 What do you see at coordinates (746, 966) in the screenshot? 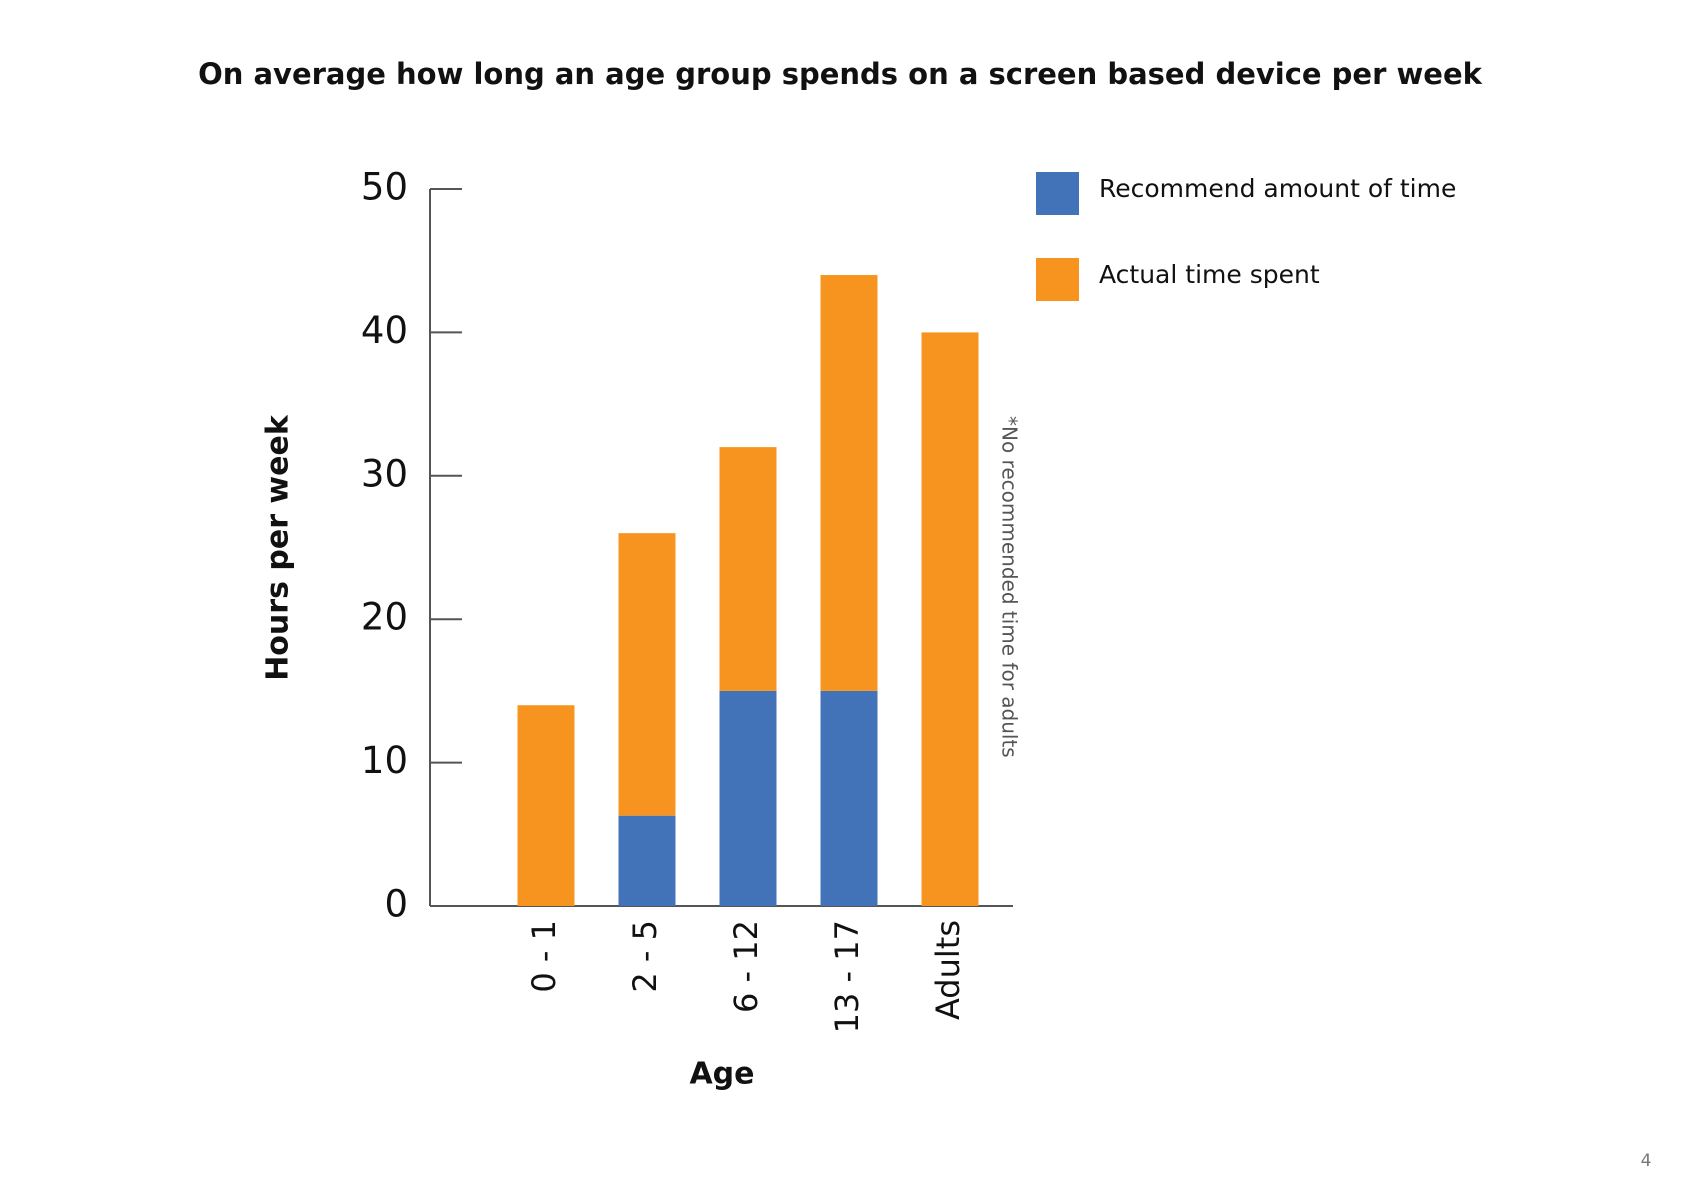
I see `x-tick-label: 6 - 12` at bounding box center [746, 966].